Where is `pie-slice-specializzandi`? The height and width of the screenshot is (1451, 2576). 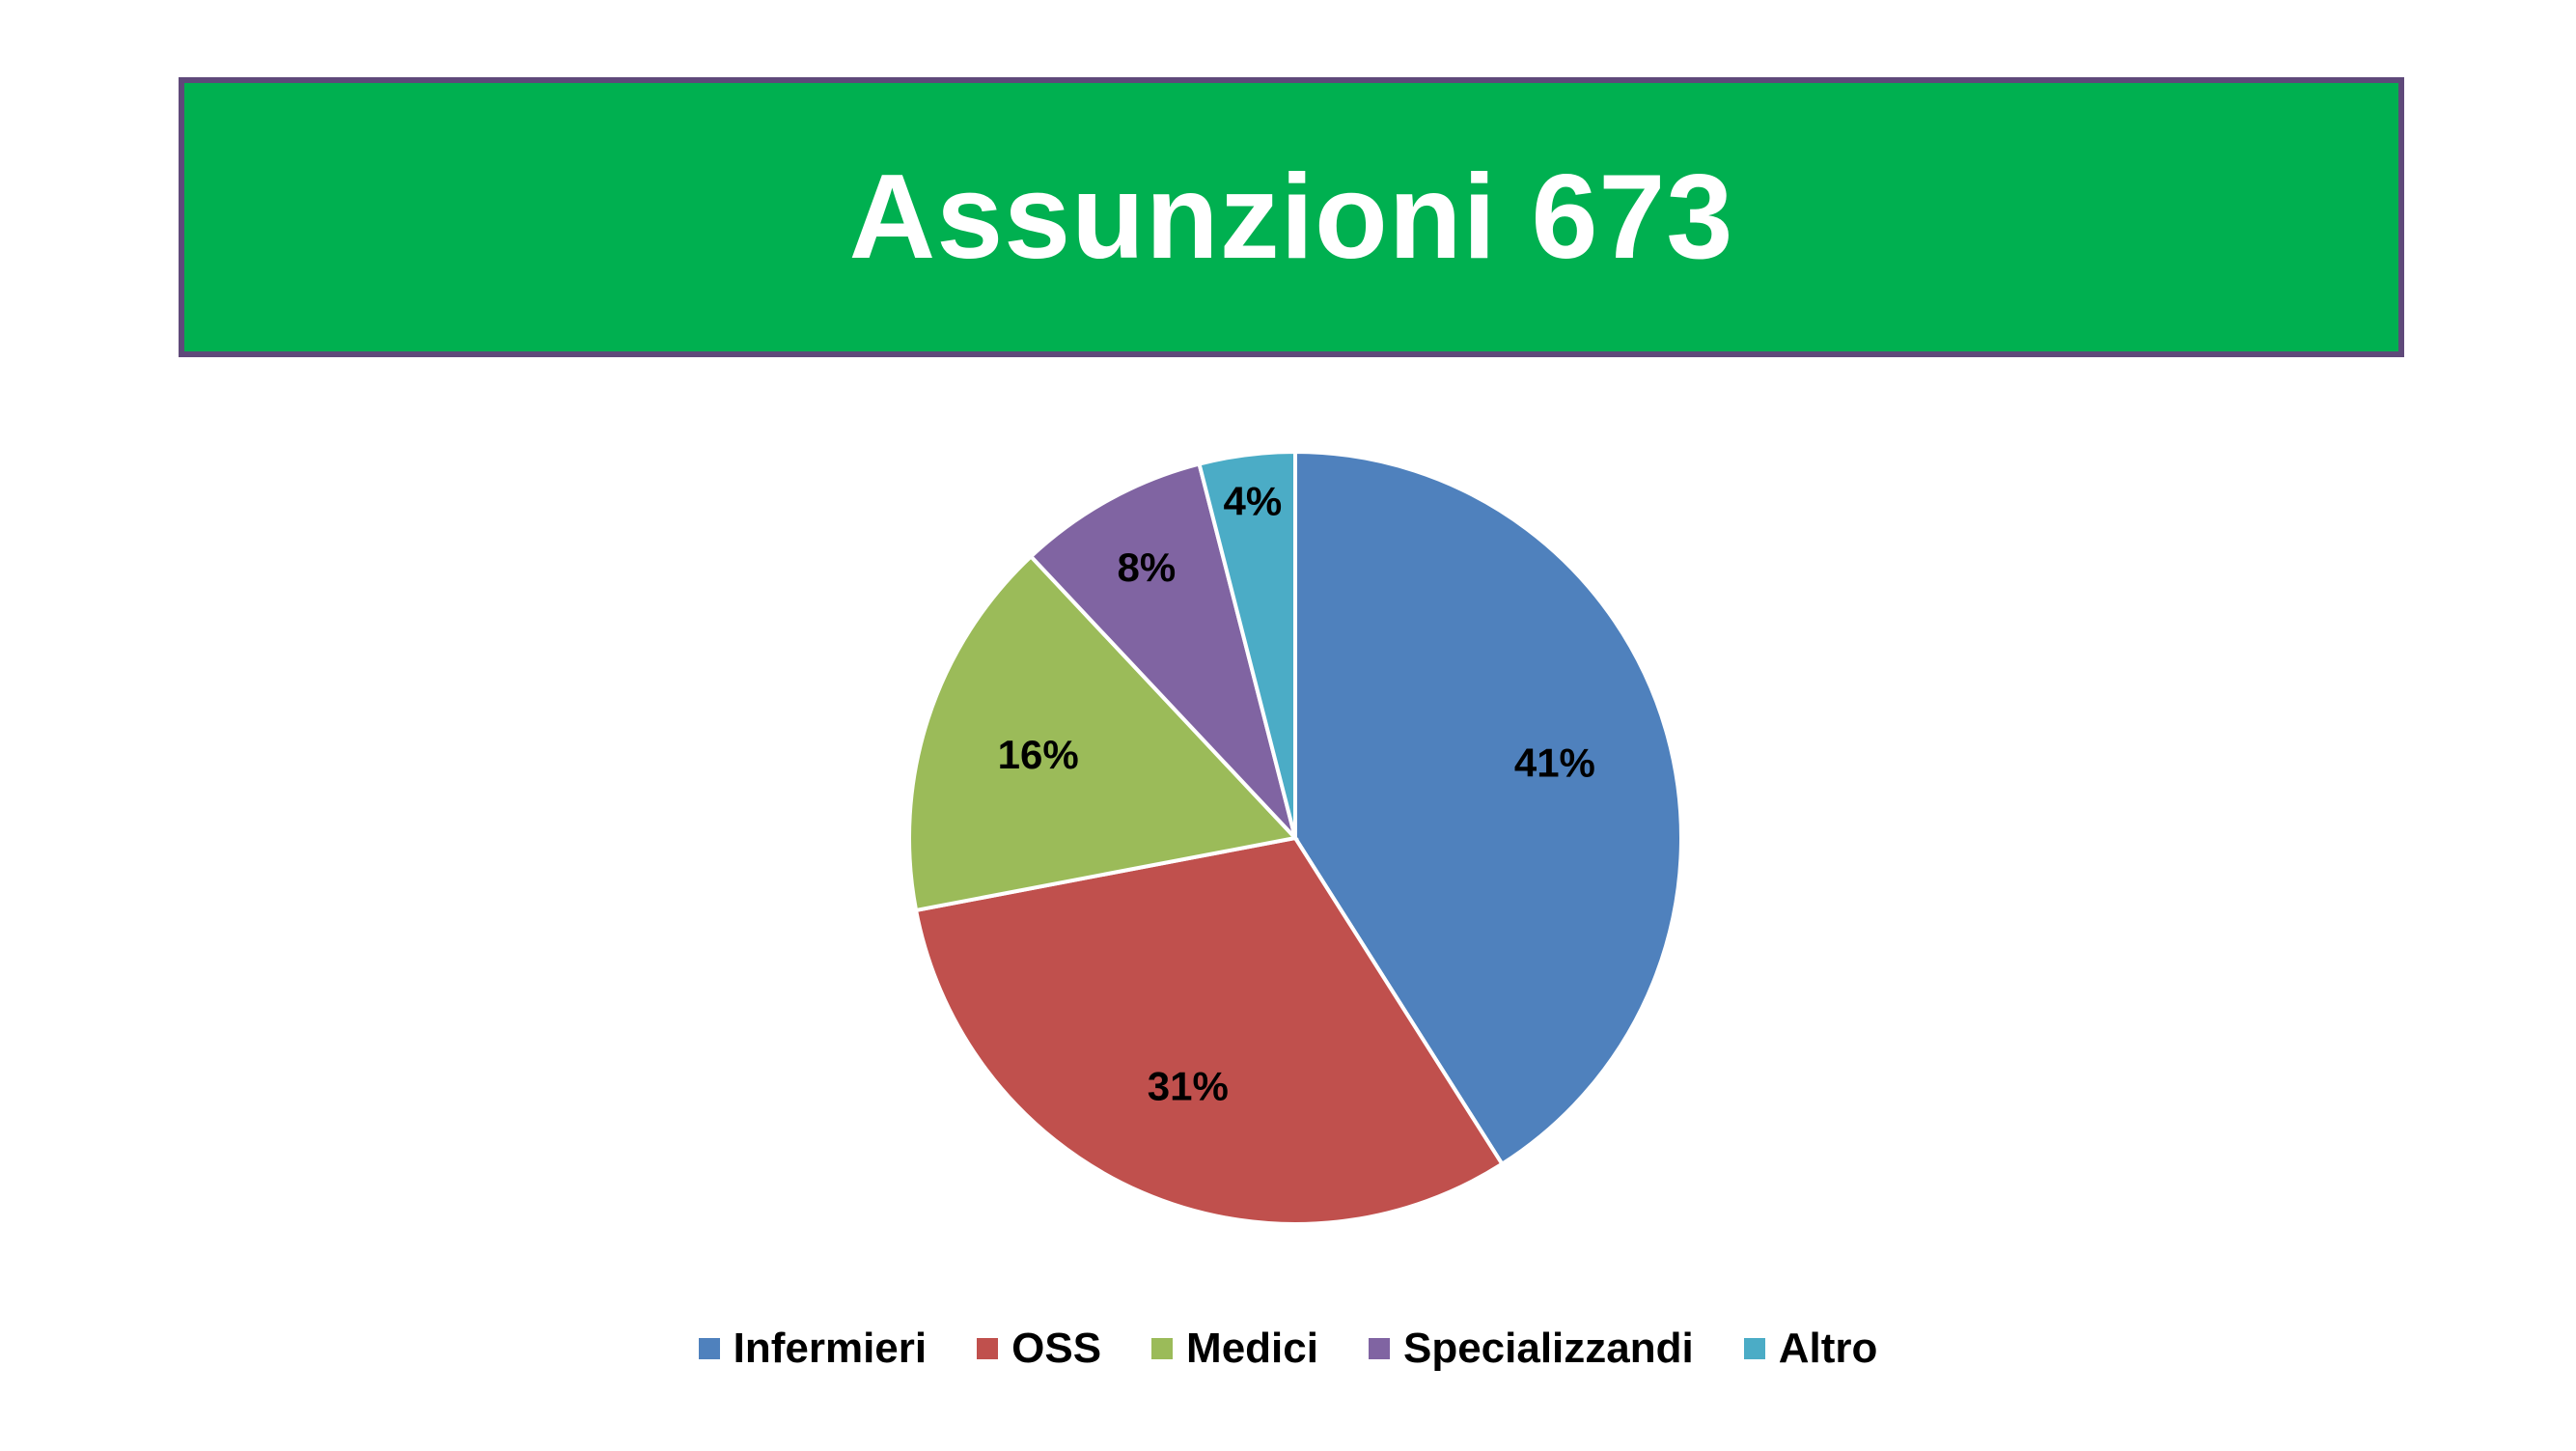 pie-slice-specializzandi is located at coordinates (1162, 650).